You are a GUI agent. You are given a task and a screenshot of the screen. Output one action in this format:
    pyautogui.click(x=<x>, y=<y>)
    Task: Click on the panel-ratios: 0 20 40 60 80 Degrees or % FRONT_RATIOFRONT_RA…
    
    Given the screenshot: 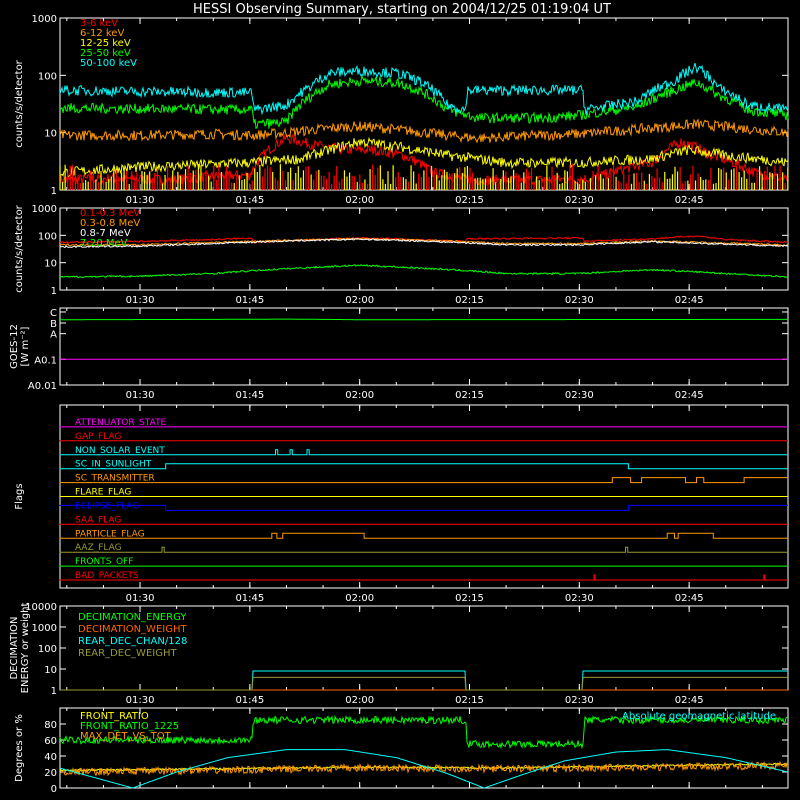 What is the action you would take?
    pyautogui.click(x=401, y=751)
    